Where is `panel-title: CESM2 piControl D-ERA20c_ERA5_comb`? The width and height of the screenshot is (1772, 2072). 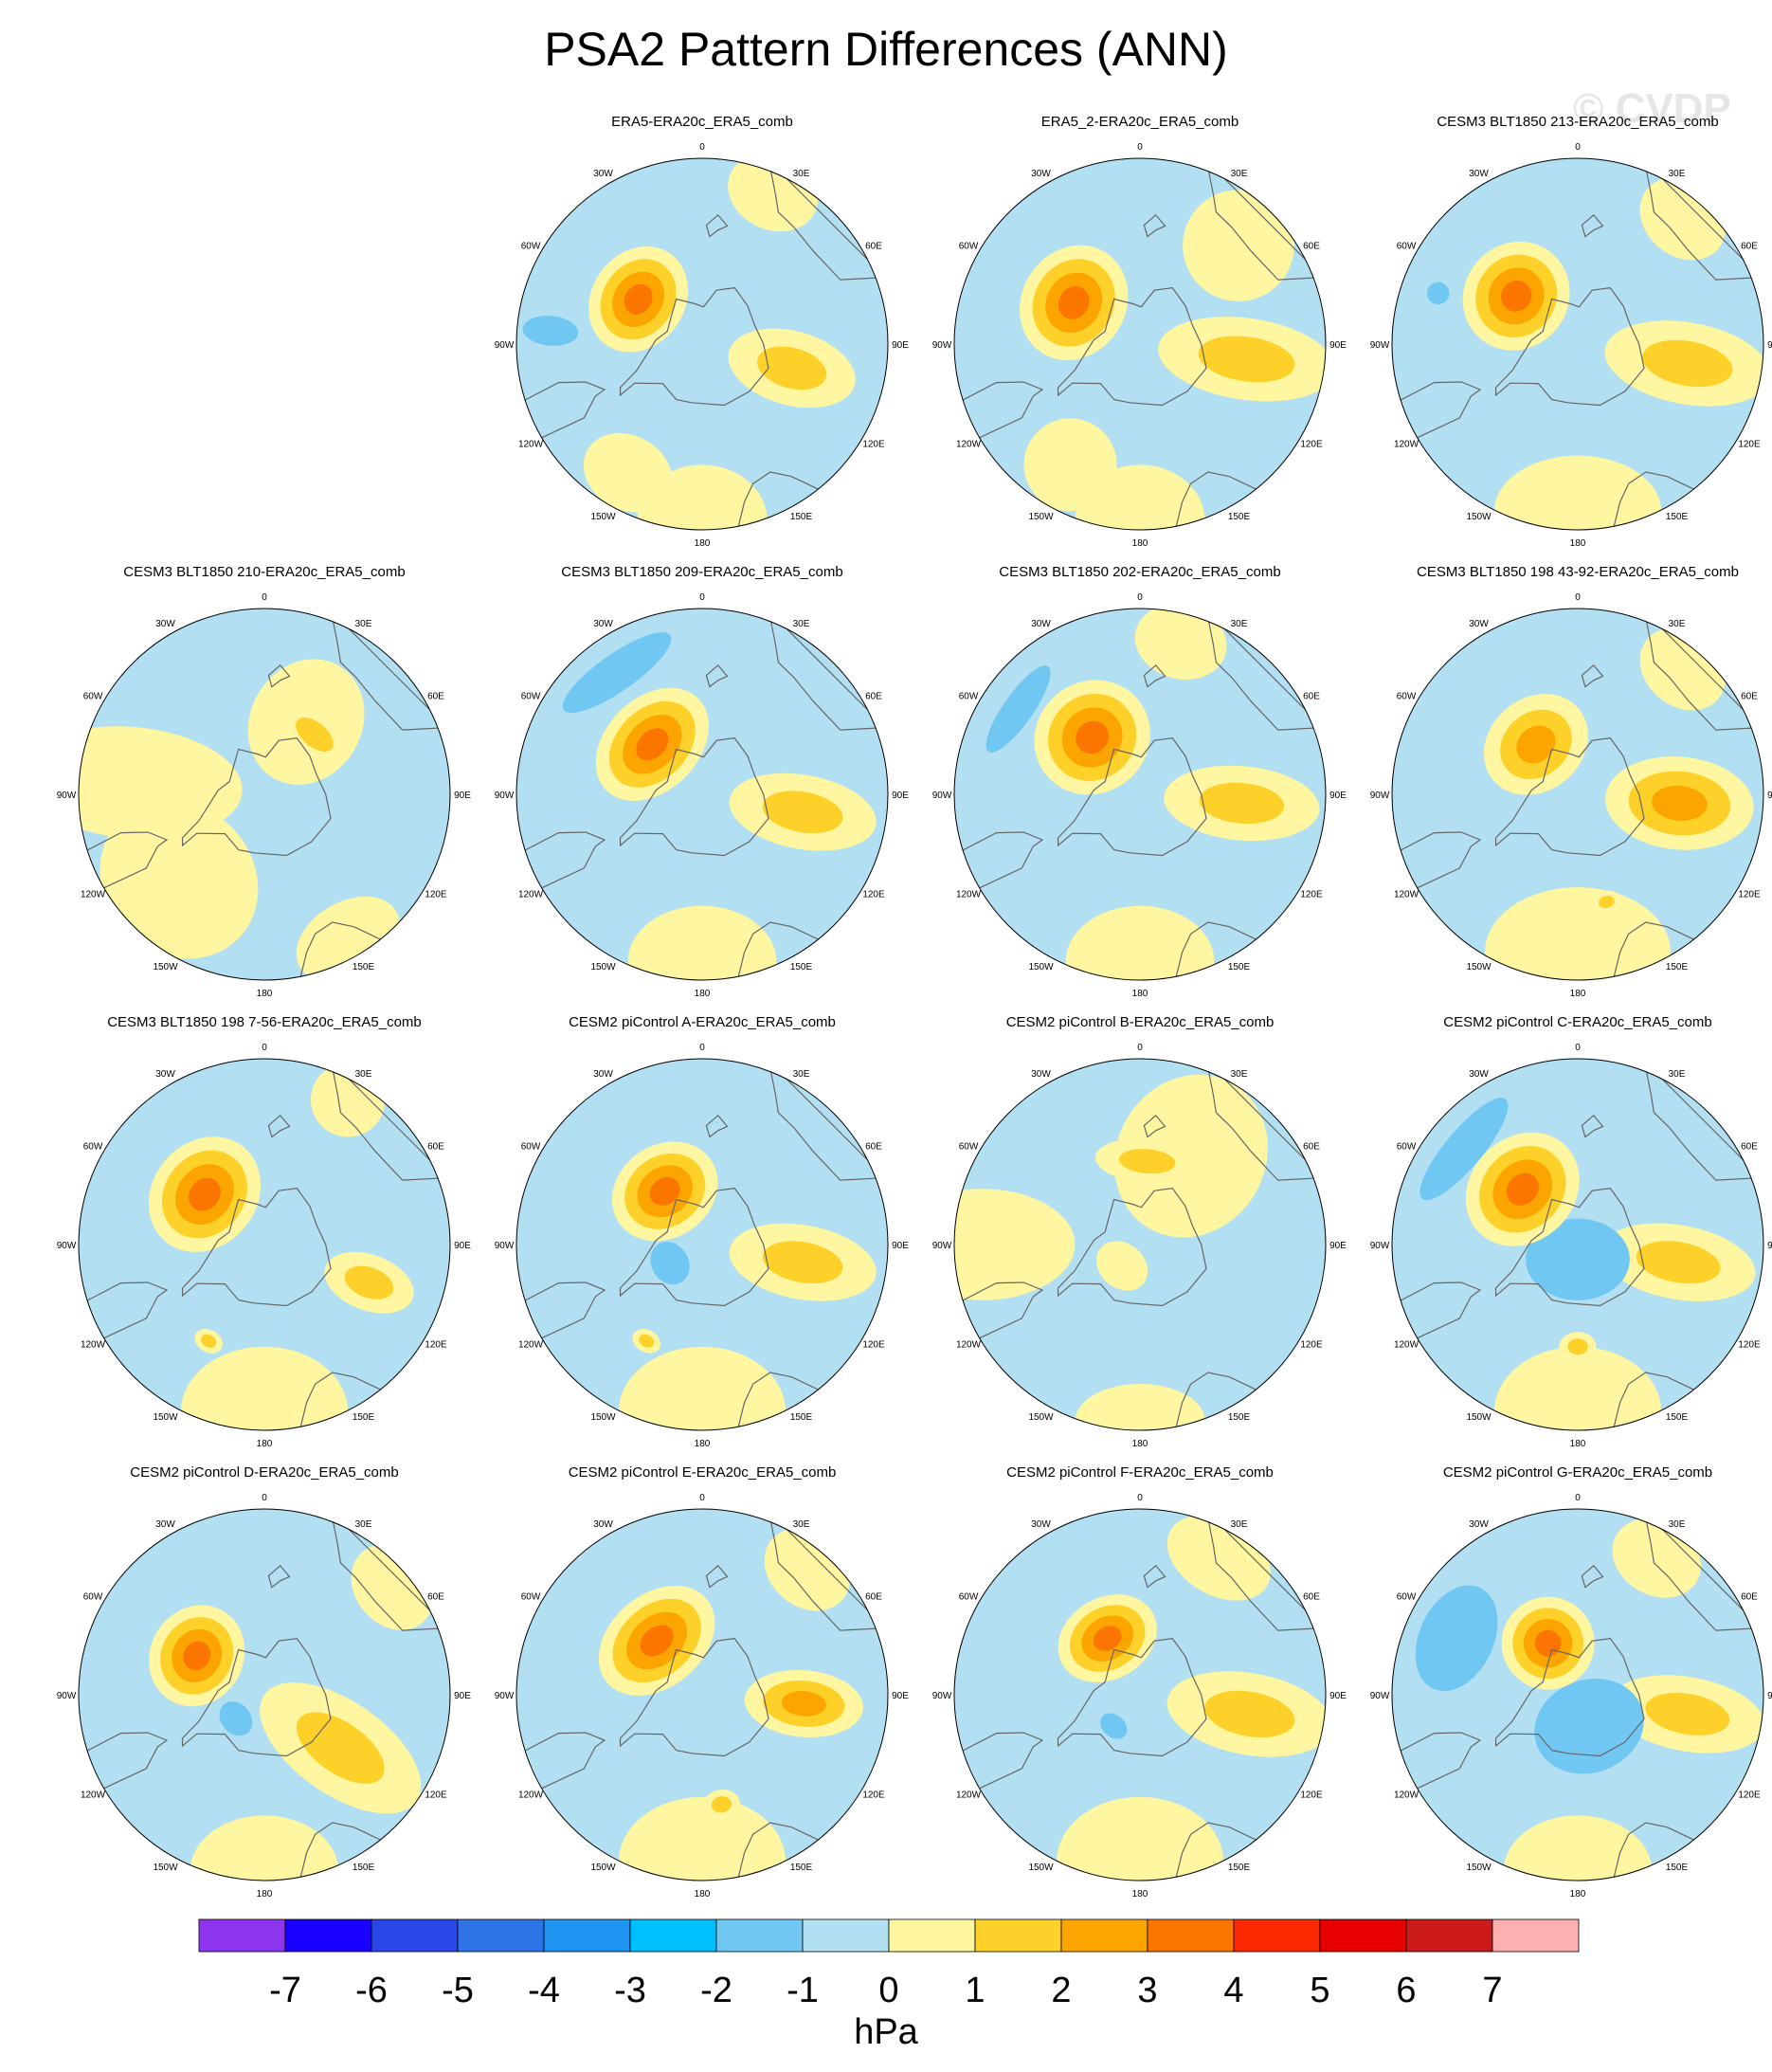
panel-title: CESM2 piControl D-ERA20c_ERA5_comb is located at coordinates (264, 1472).